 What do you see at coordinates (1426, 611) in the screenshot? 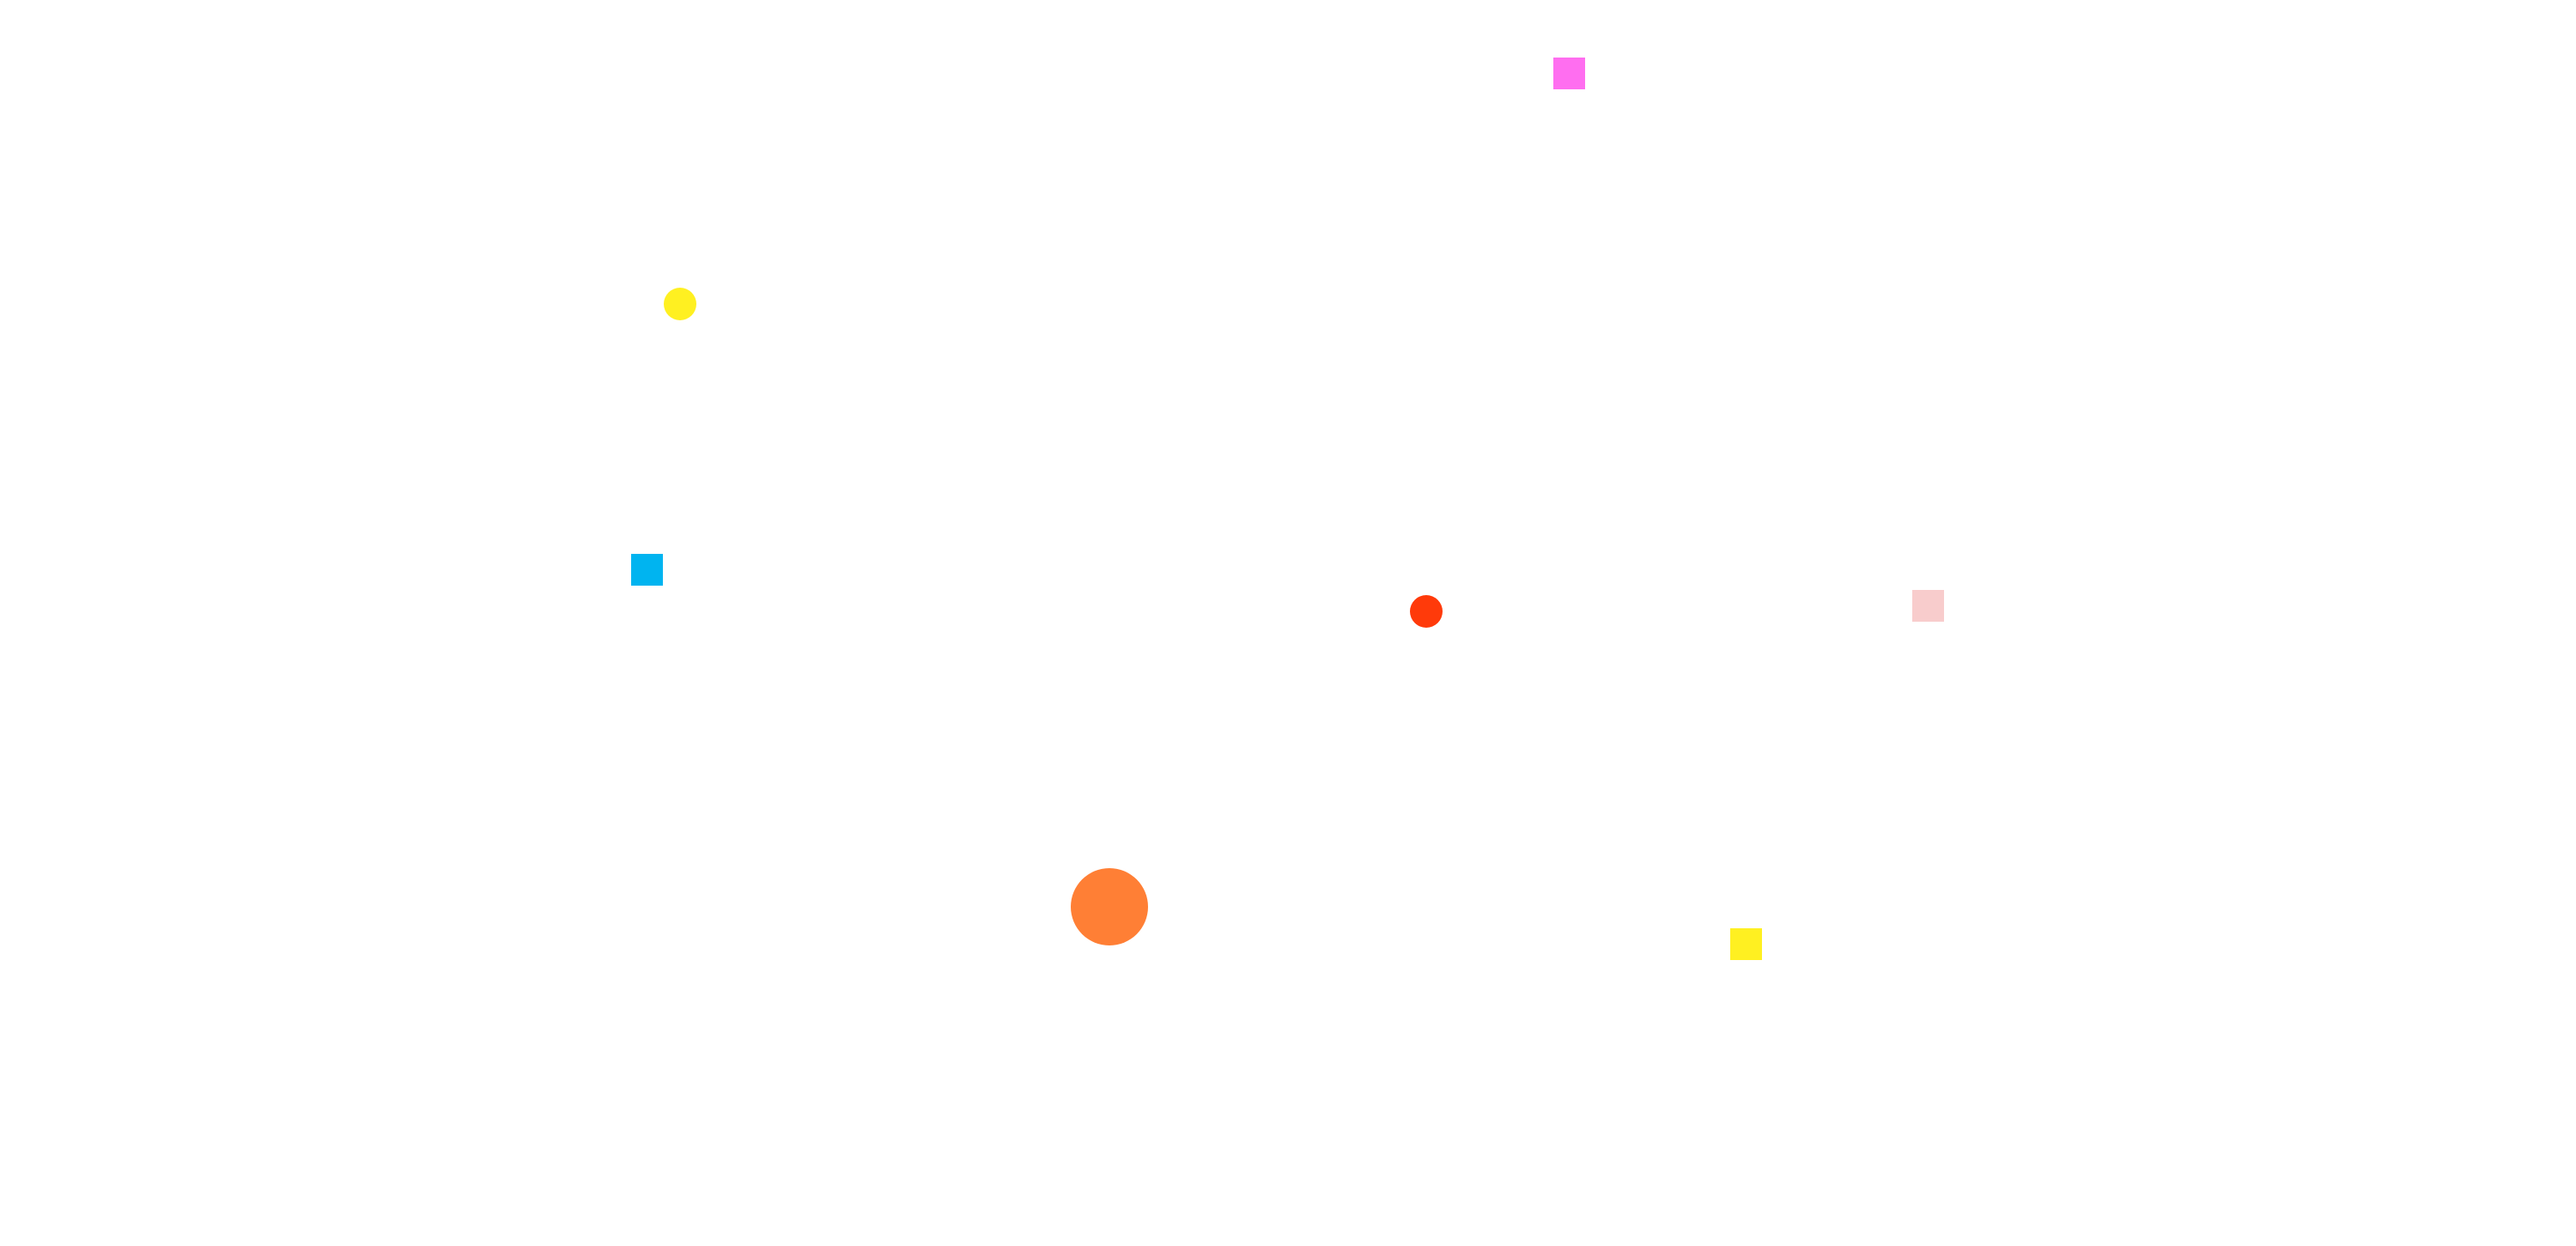
I see `red-circle` at bounding box center [1426, 611].